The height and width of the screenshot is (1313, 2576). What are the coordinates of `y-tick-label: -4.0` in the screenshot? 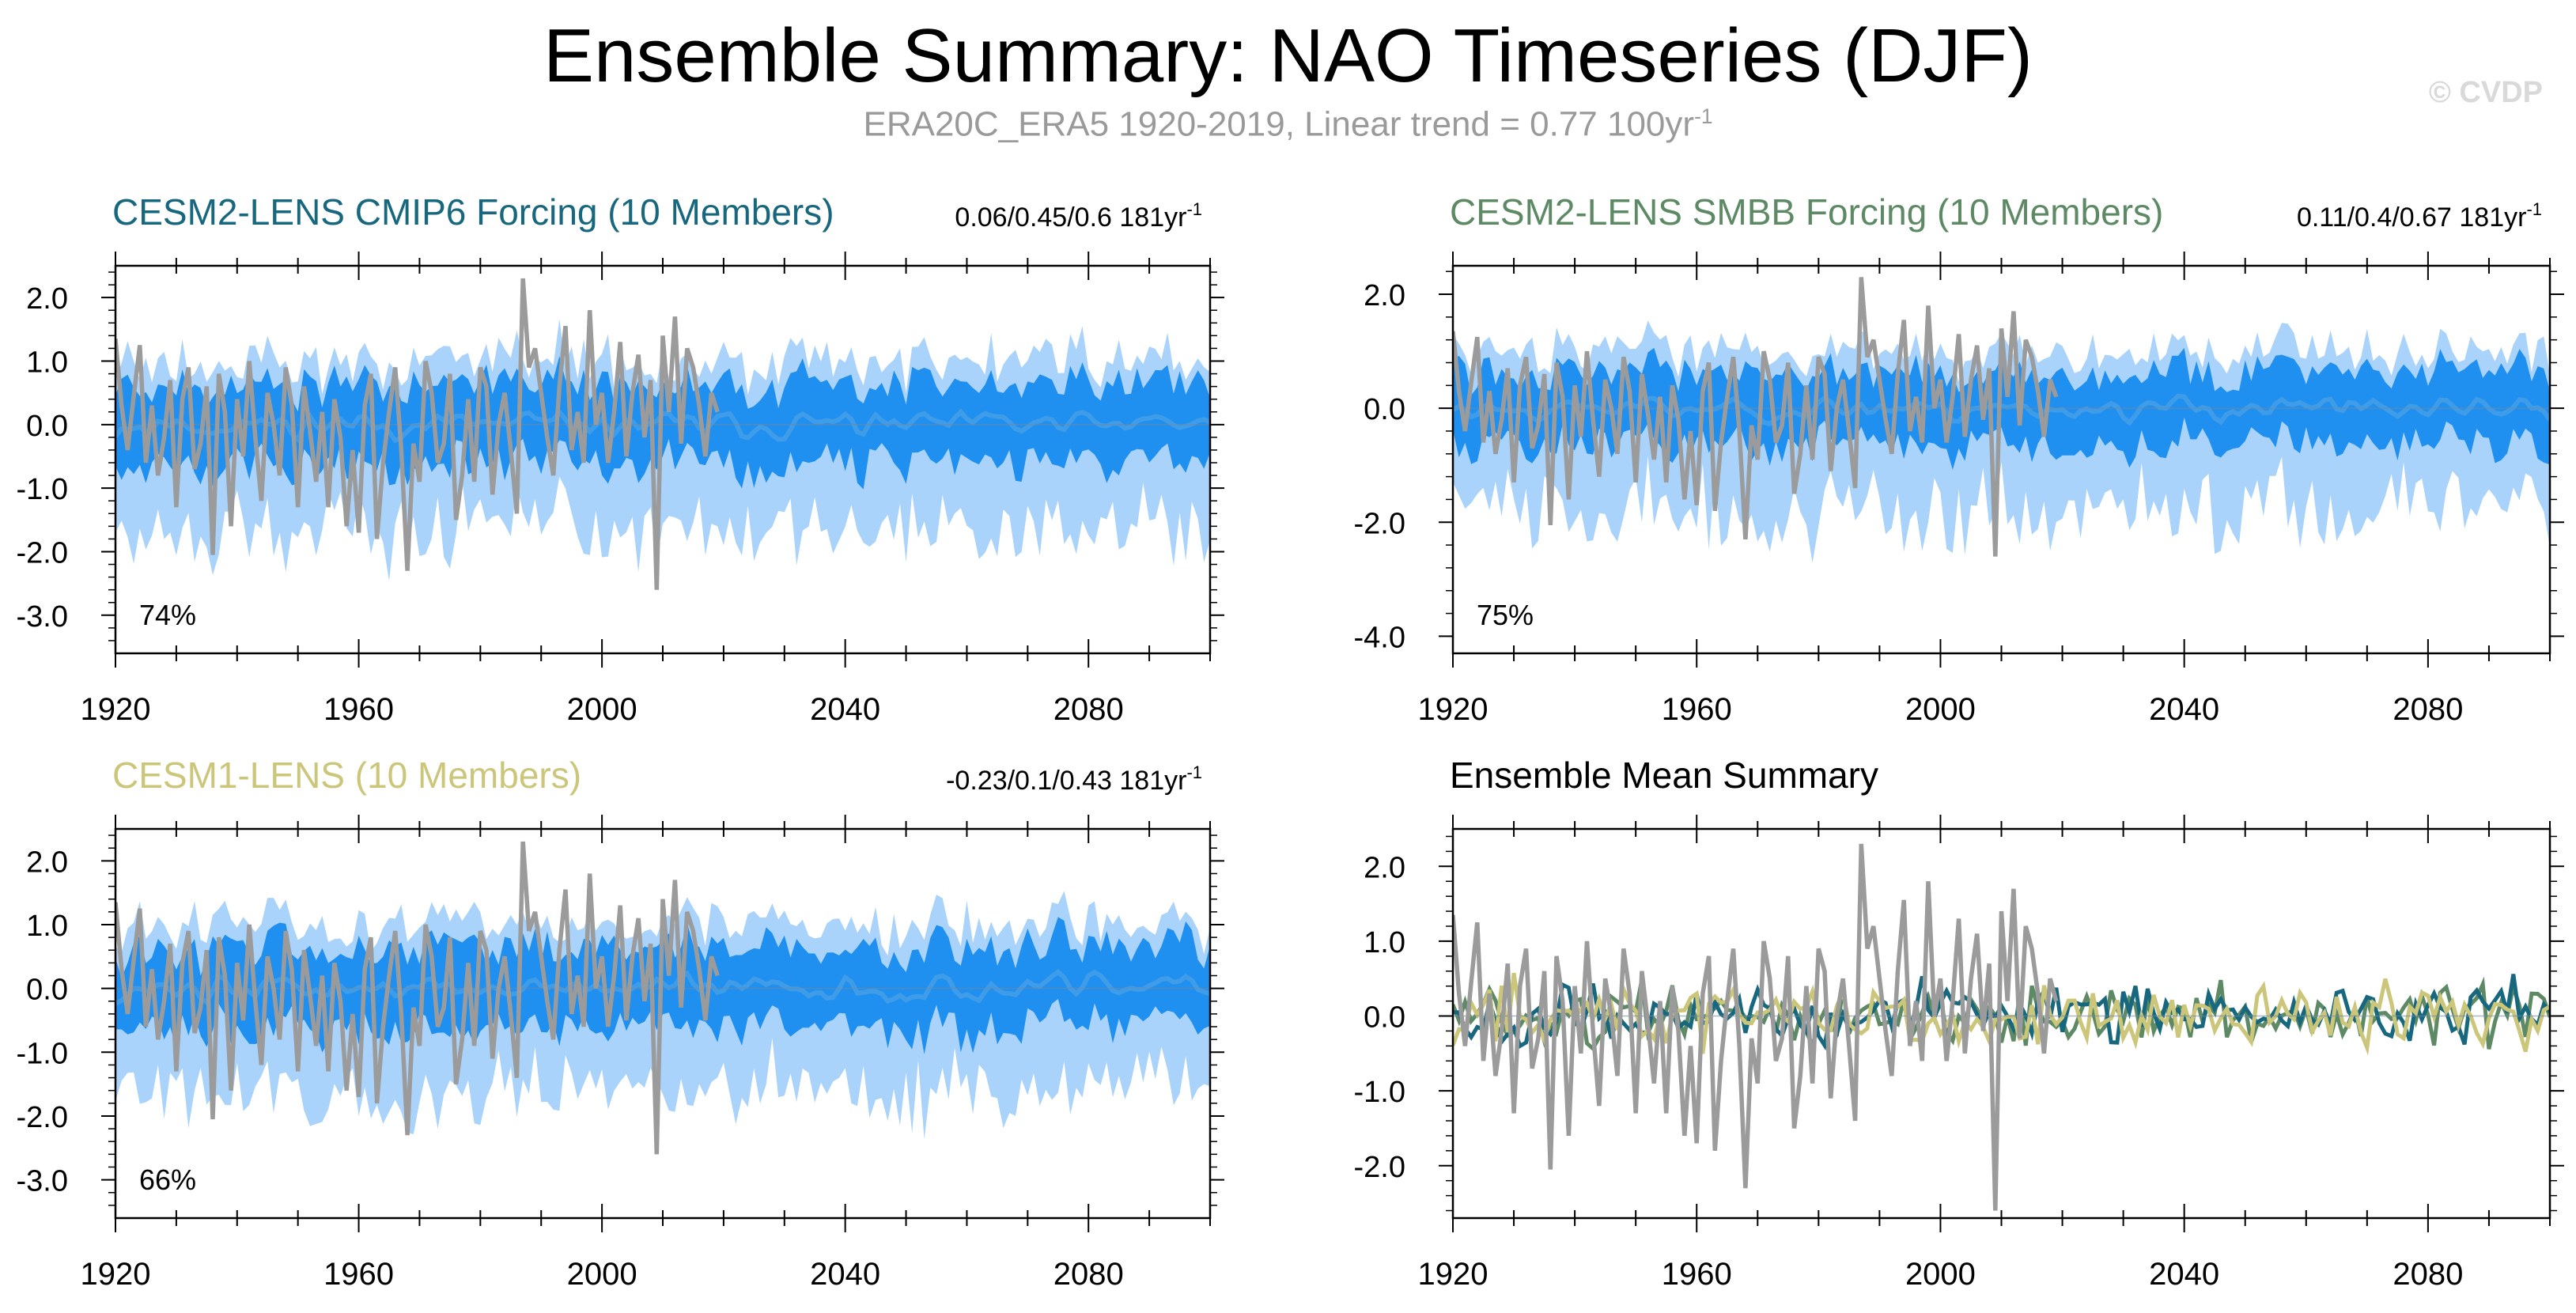 It's located at (1380, 637).